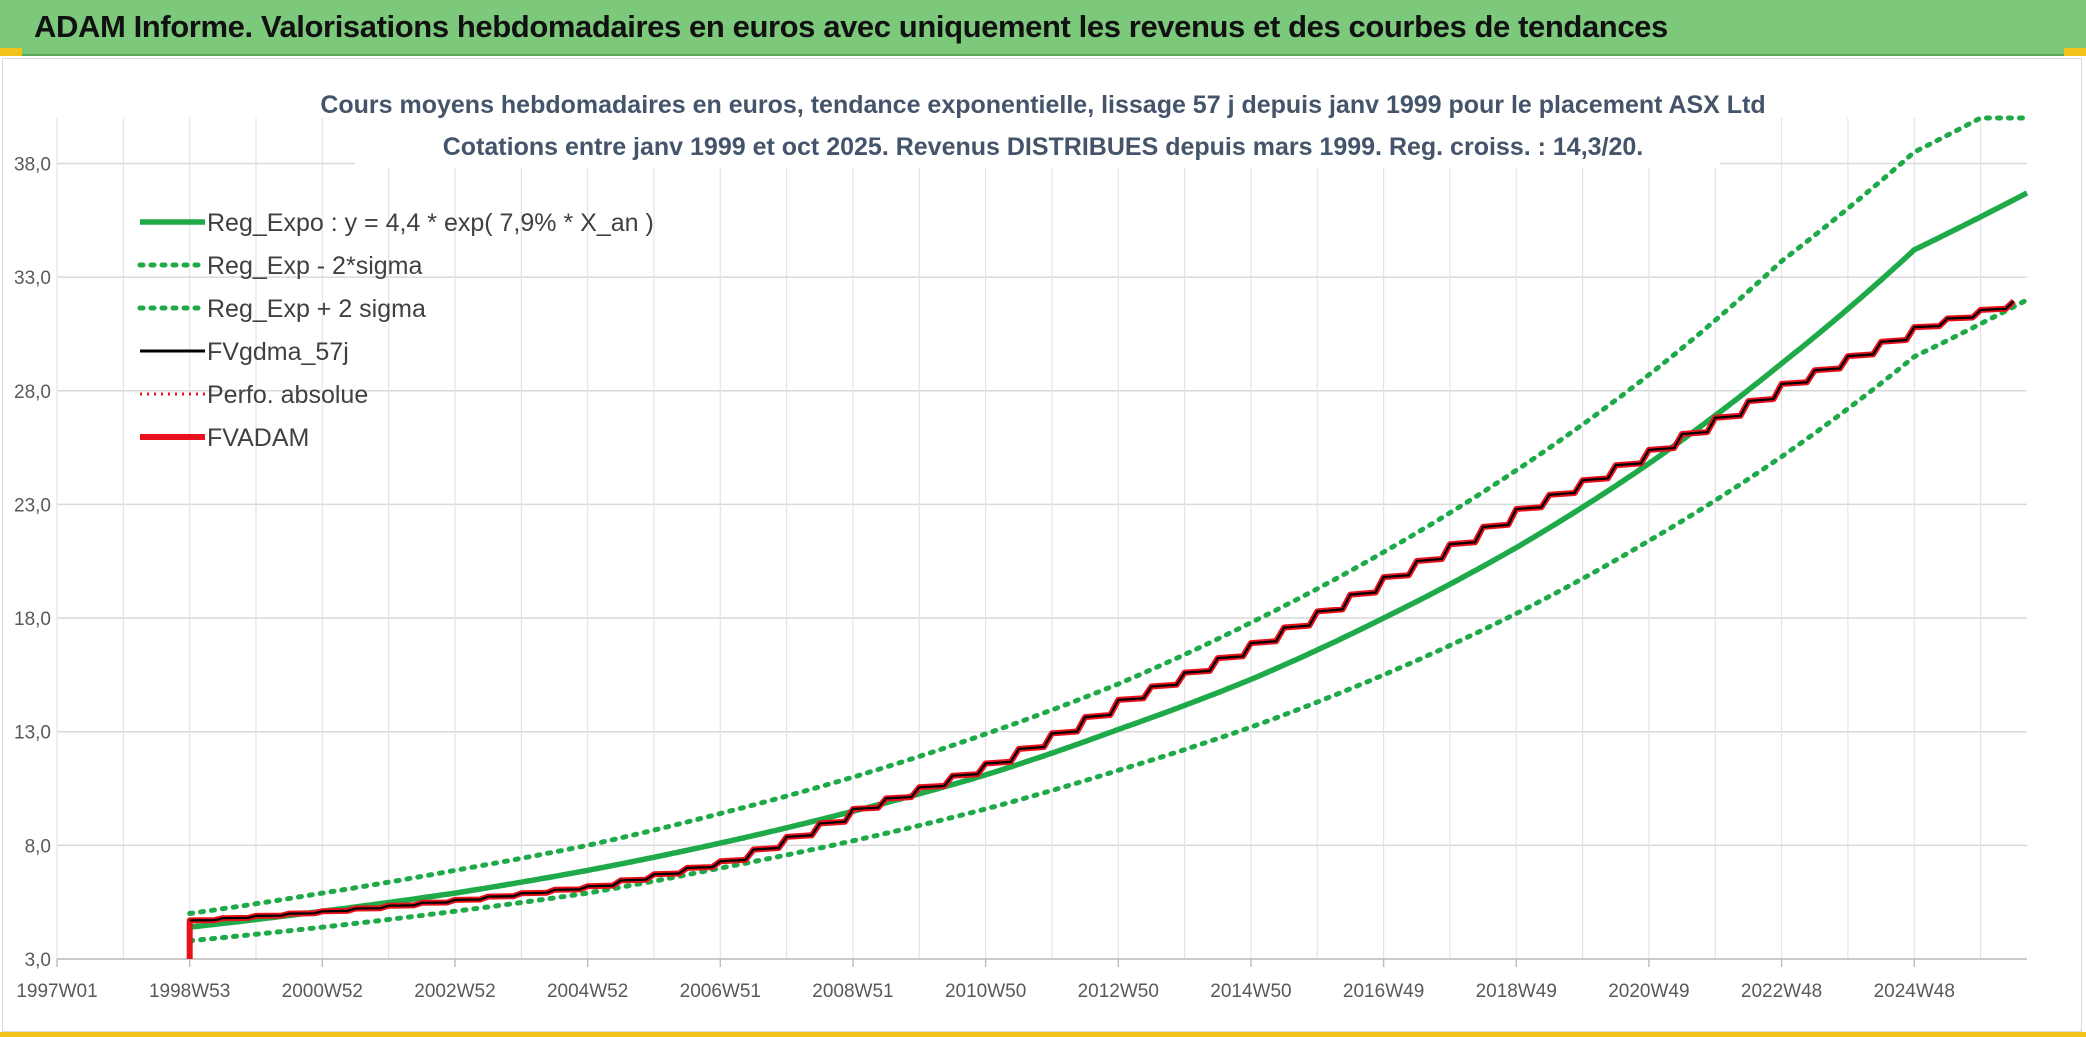 The width and height of the screenshot is (2086, 1037). Describe the element at coordinates (1516, 991) in the screenshot. I see `x-tick-label: 2018W49` at that location.